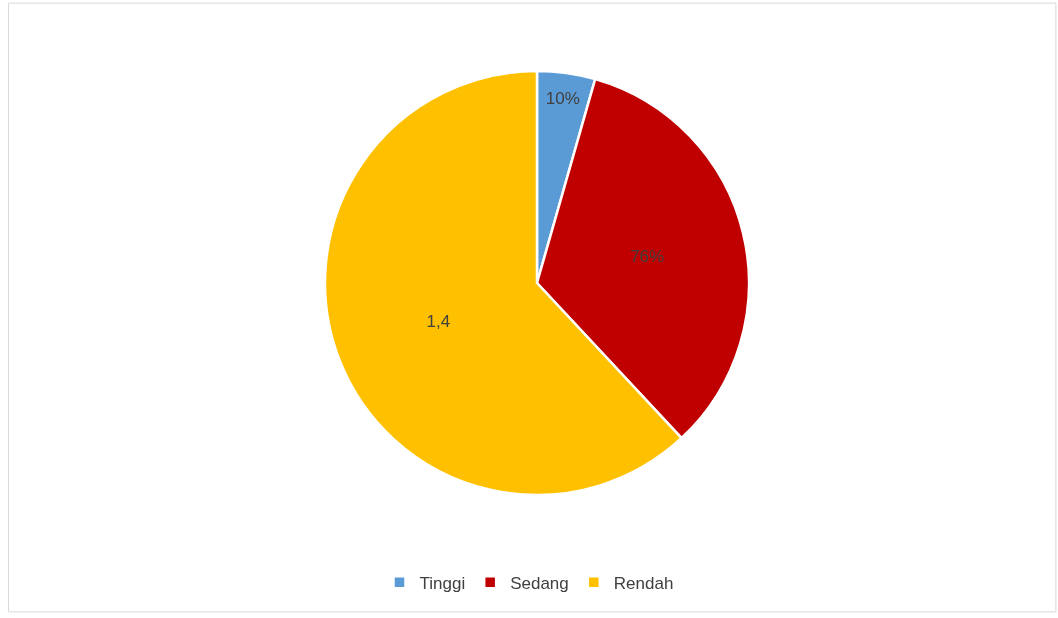  What do you see at coordinates (539, 583) in the screenshot?
I see `legend-label: Sedang` at bounding box center [539, 583].